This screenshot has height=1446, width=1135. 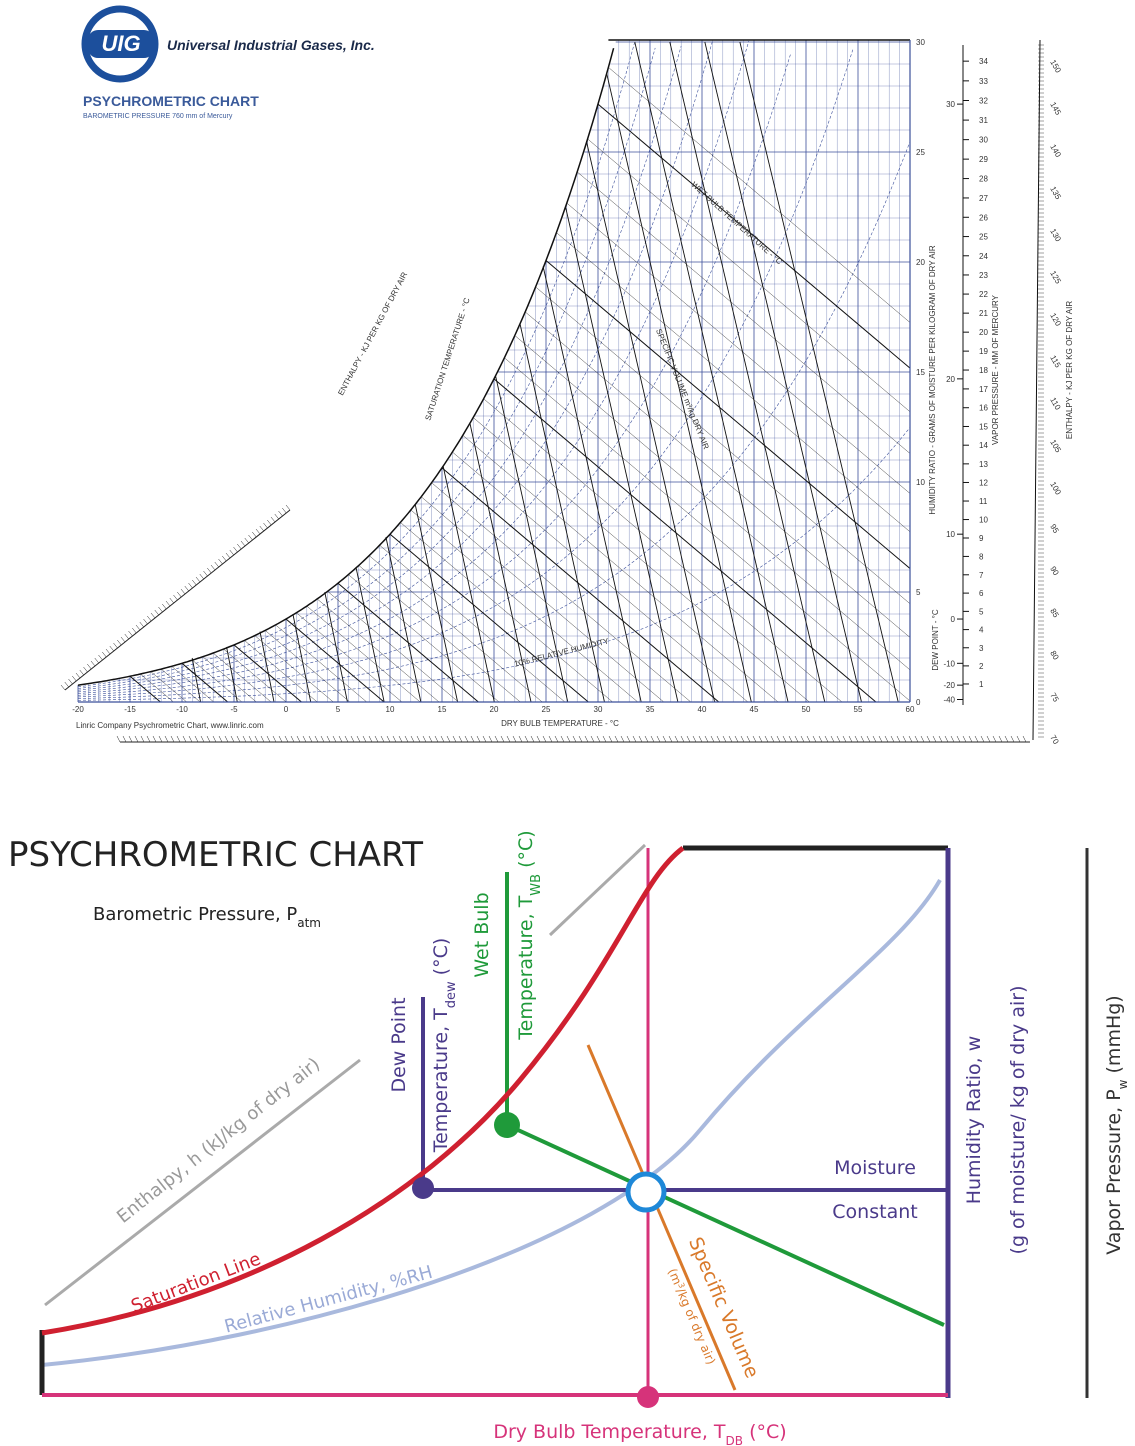 I want to click on humidity-ratio-tick: 30, so click(x=920, y=42).